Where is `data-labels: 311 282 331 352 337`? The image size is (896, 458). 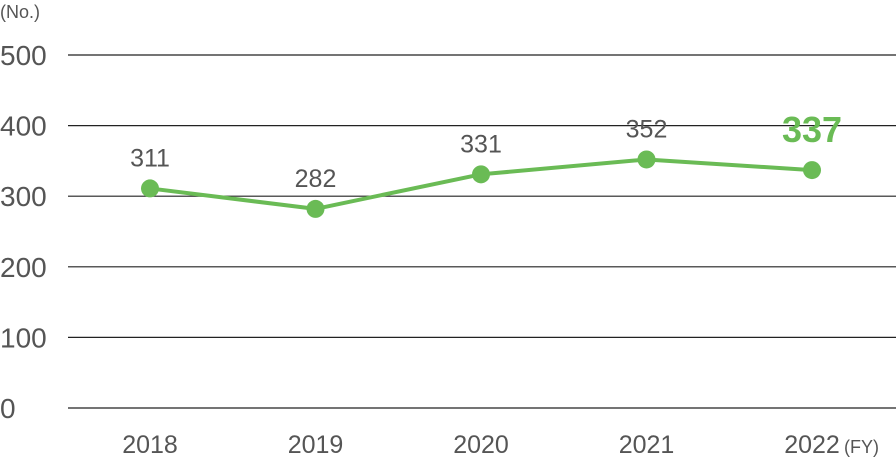
data-labels: 311 282 331 352 337 is located at coordinates (486, 151).